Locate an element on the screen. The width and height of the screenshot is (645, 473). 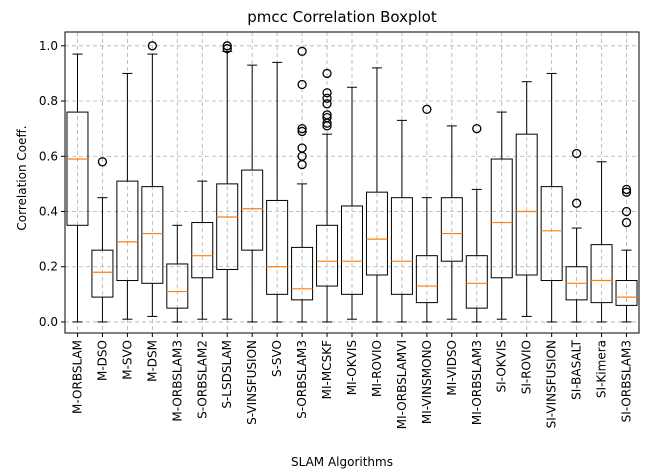
x-tick-label: M-SVO is located at coordinates (127, 360).